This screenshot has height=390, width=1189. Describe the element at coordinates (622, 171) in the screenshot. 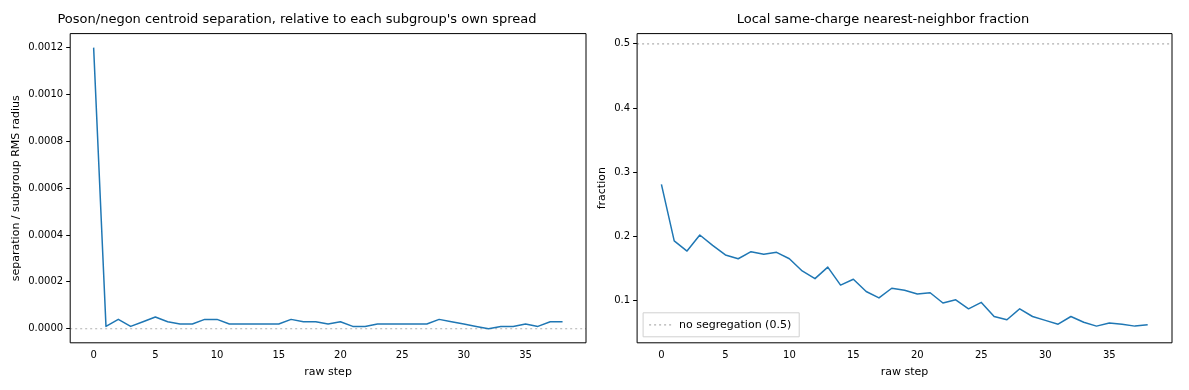

I see `y-tick-label: 0.3` at that location.